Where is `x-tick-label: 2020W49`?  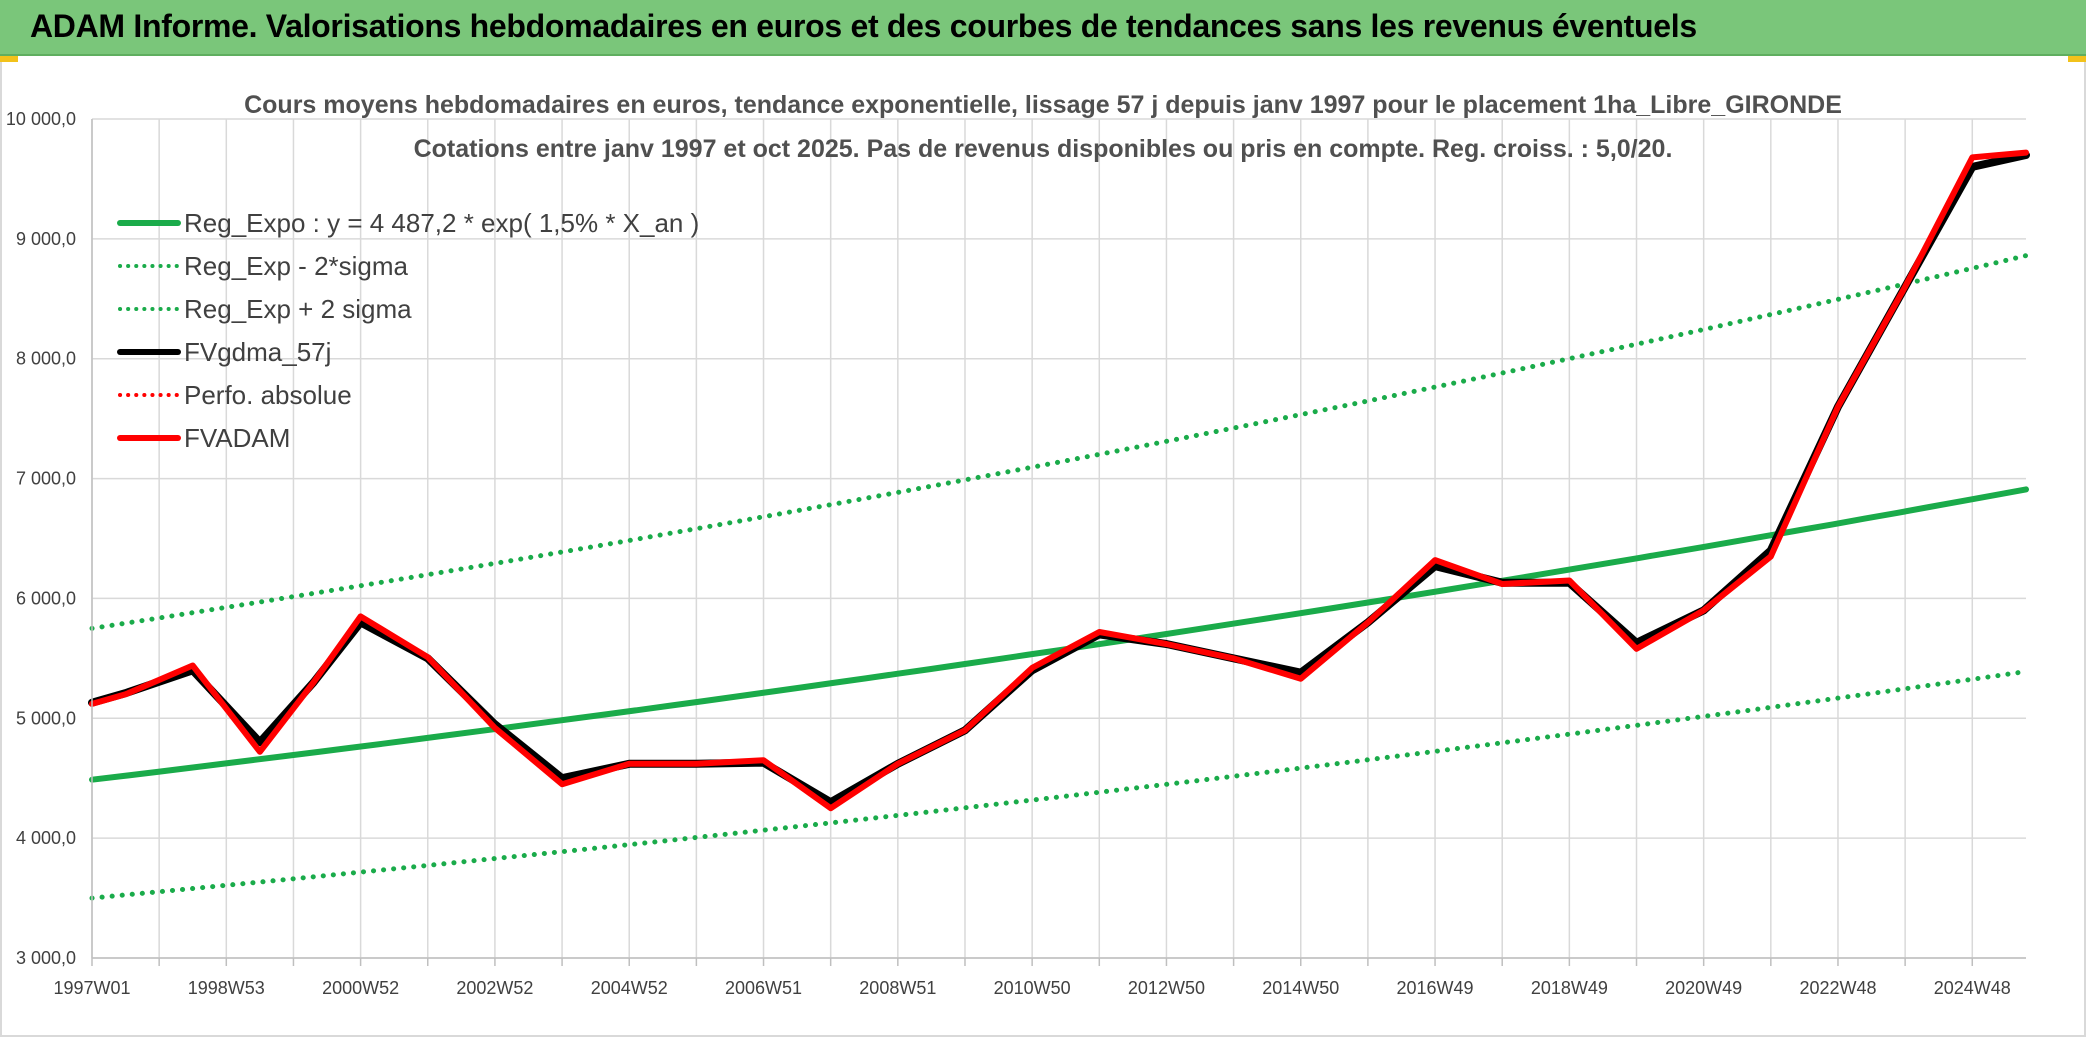
x-tick-label: 2020W49 is located at coordinates (1703, 988).